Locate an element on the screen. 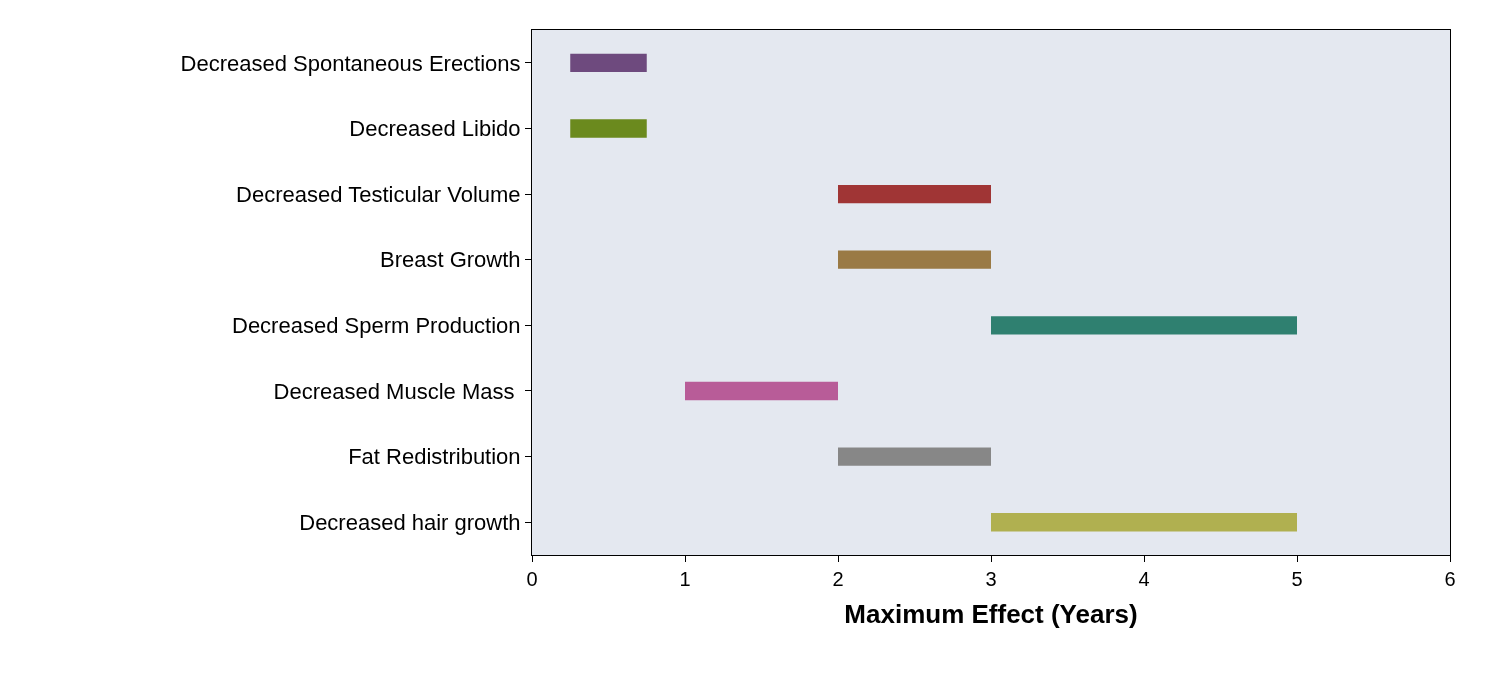  x-tick-label: 6 is located at coordinates (1450, 579).